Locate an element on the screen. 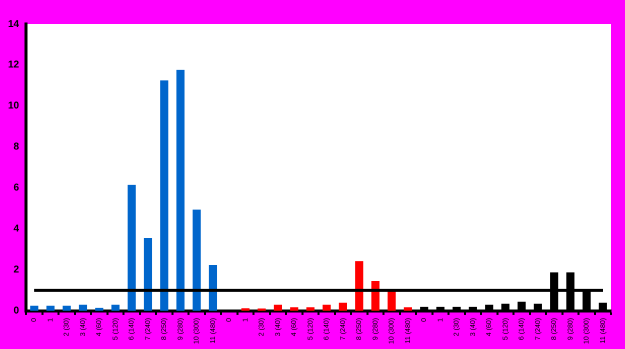 This screenshot has width=625, height=349. y-tick-label: 14 is located at coordinates (14, 24).